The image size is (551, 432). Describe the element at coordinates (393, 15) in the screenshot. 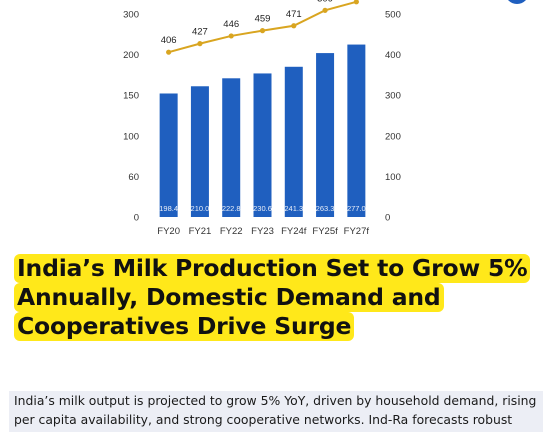

I see `right-tick-label: 500` at that location.